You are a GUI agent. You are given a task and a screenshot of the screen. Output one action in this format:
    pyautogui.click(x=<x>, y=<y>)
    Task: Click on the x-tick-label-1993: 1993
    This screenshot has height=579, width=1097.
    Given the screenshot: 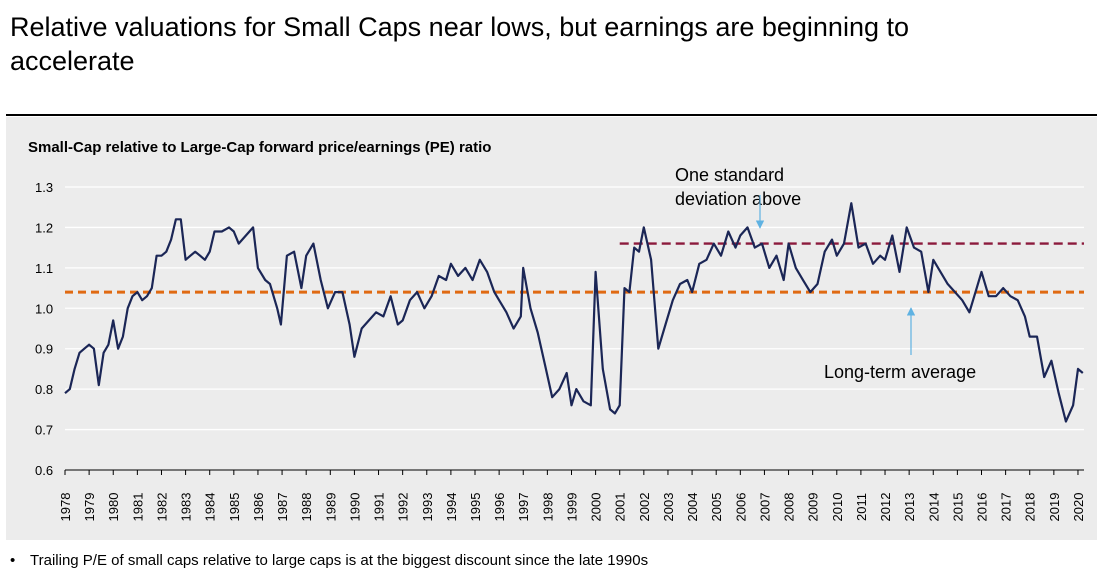 What is the action you would take?
    pyautogui.click(x=427, y=507)
    